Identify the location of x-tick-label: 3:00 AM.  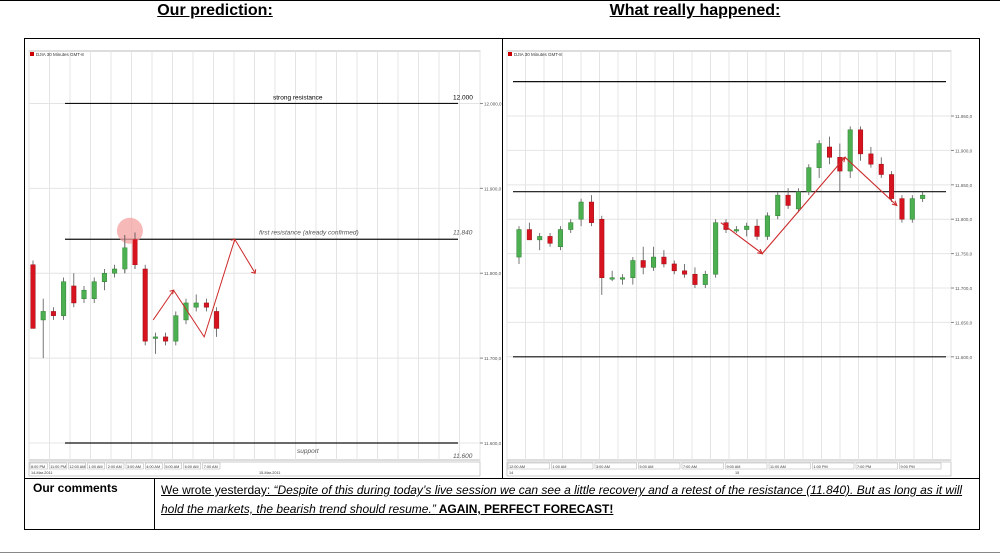
(134, 467).